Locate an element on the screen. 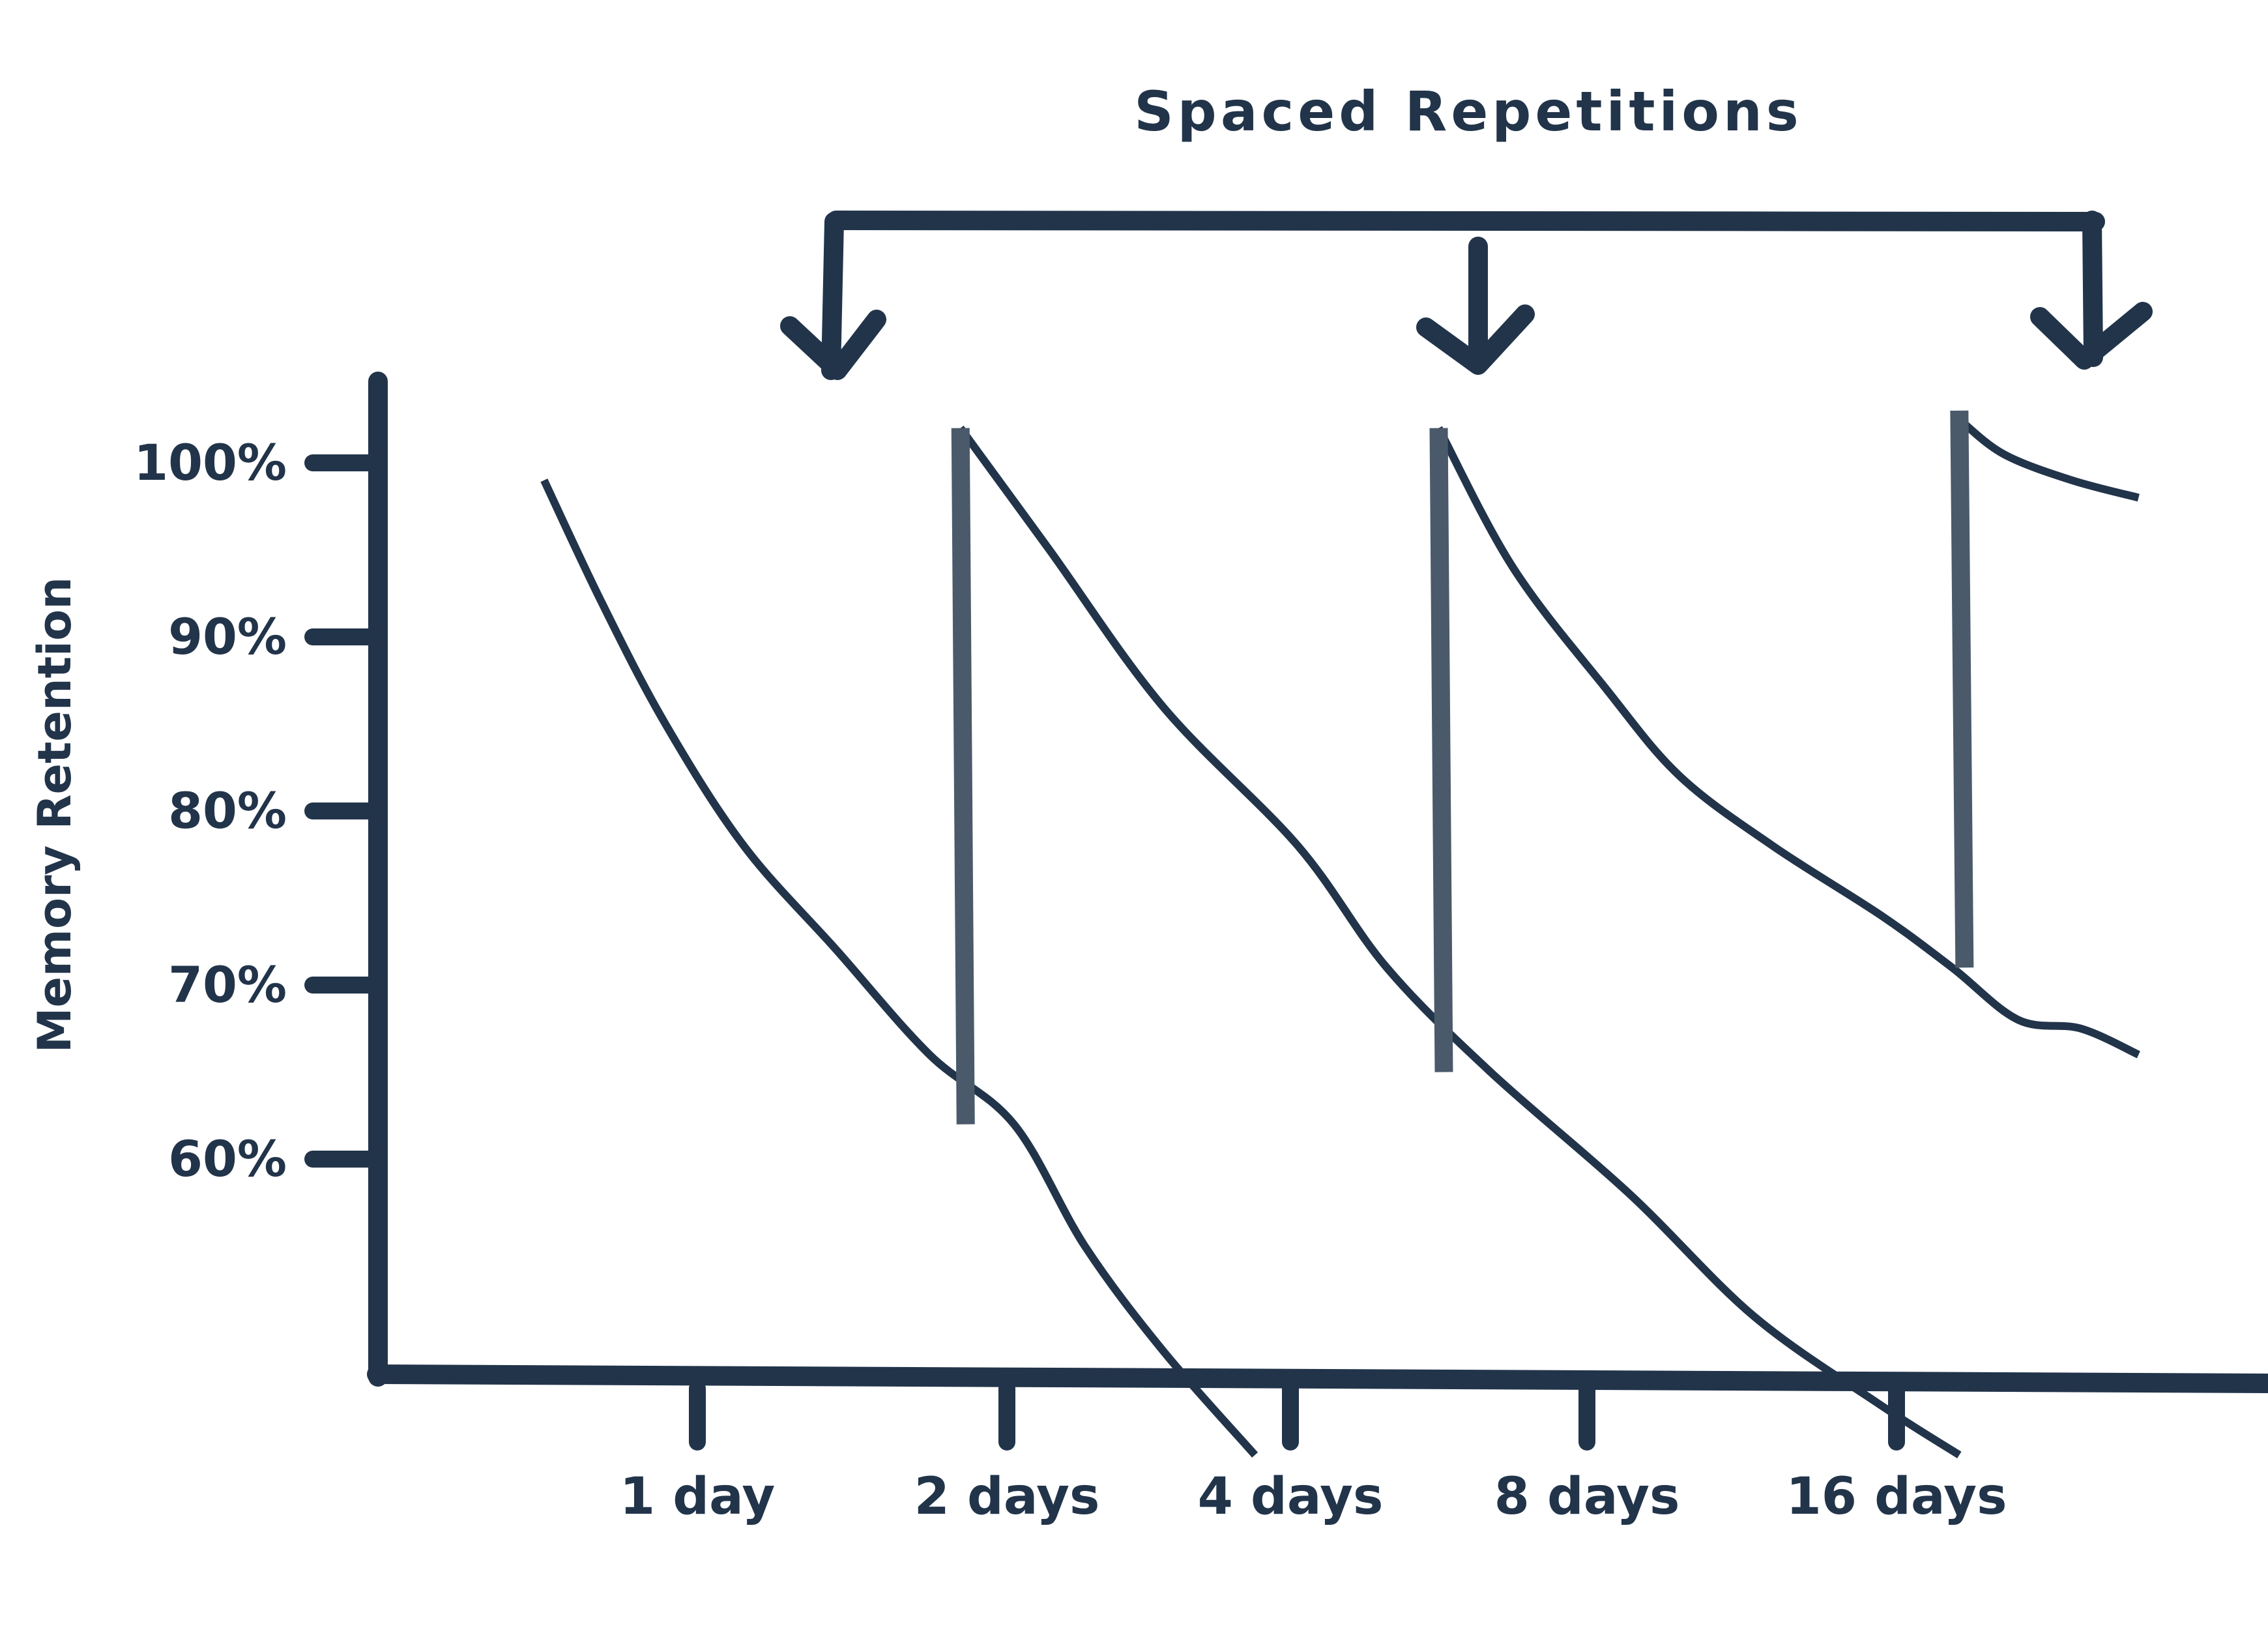 This screenshot has height=1635, width=2268. repetition-bracket is located at coordinates (1463, 295).